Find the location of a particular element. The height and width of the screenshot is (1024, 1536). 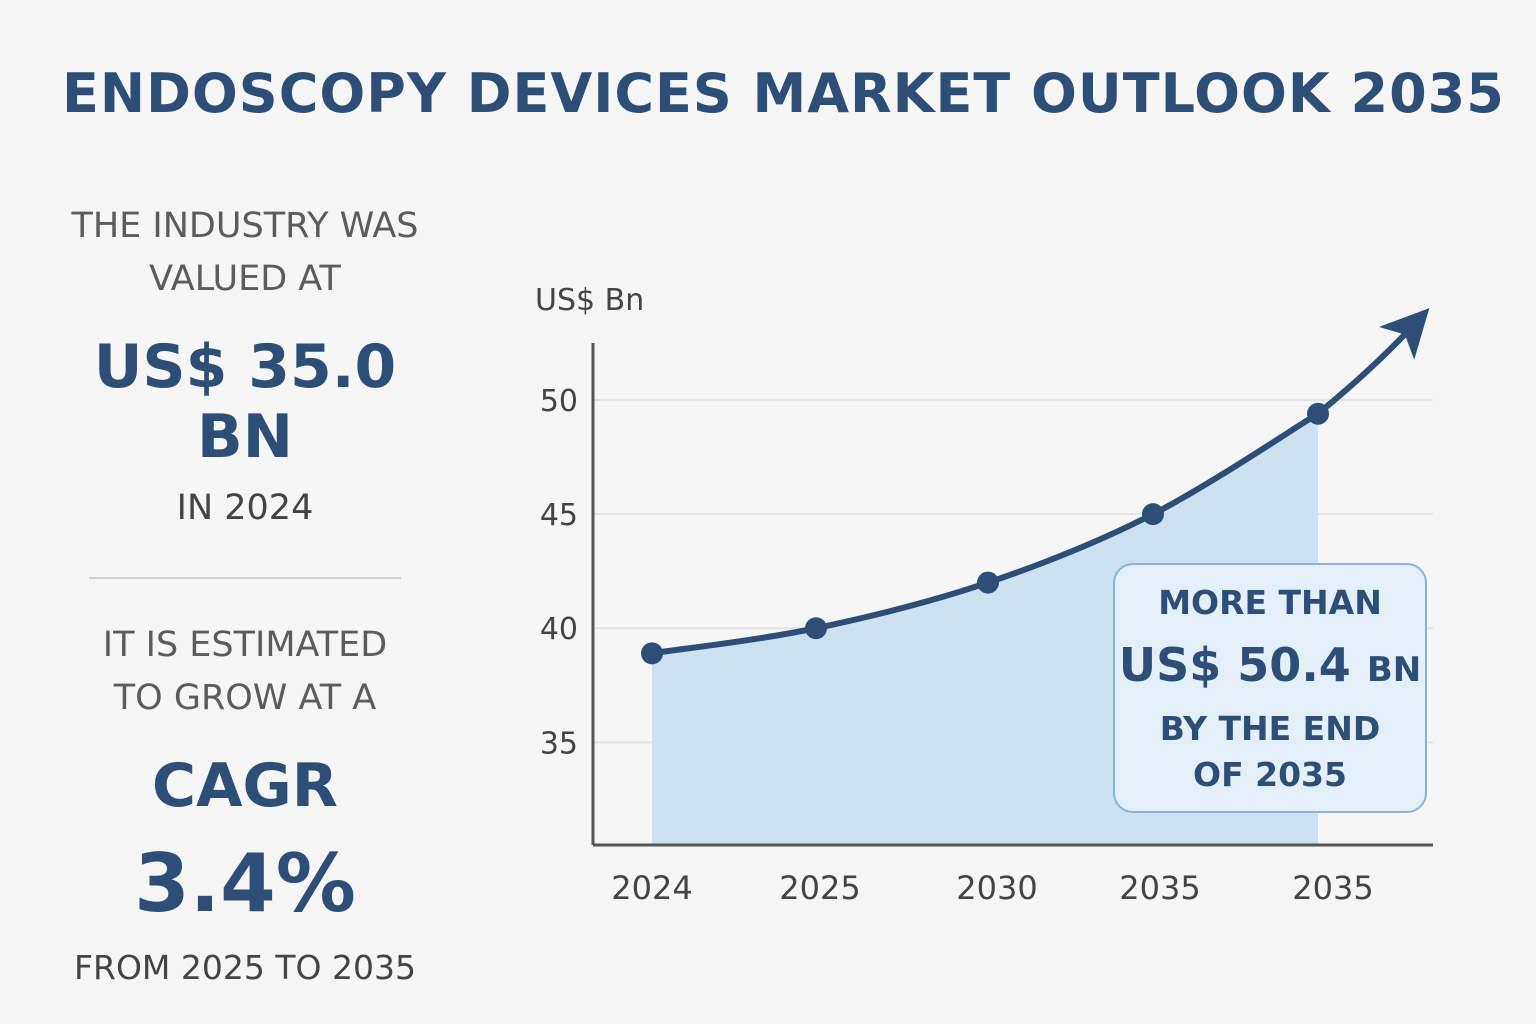

callout-value: US$ 50.4 BN is located at coordinates (1270, 665).